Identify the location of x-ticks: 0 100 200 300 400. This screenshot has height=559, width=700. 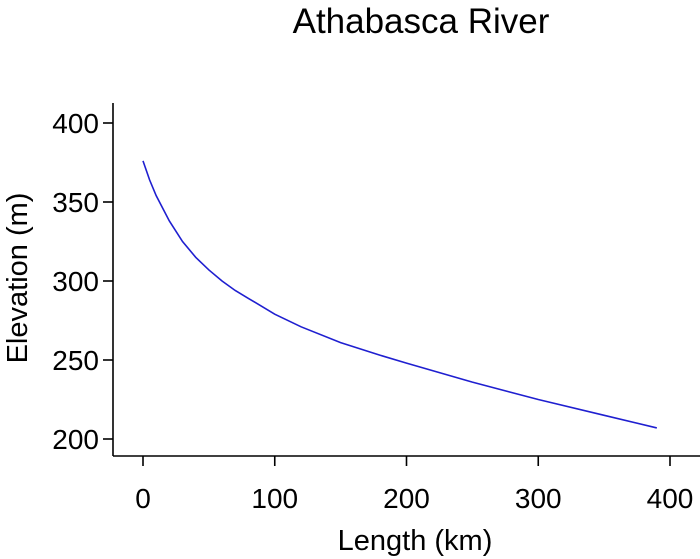
(414, 485).